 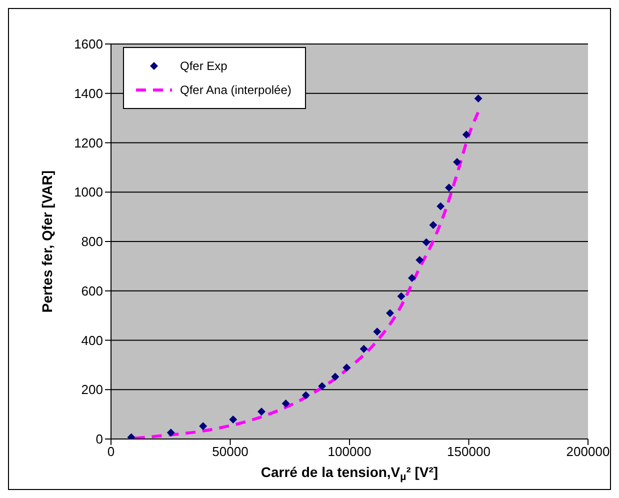 I want to click on y-tick-label: 1600, so click(x=88, y=44).